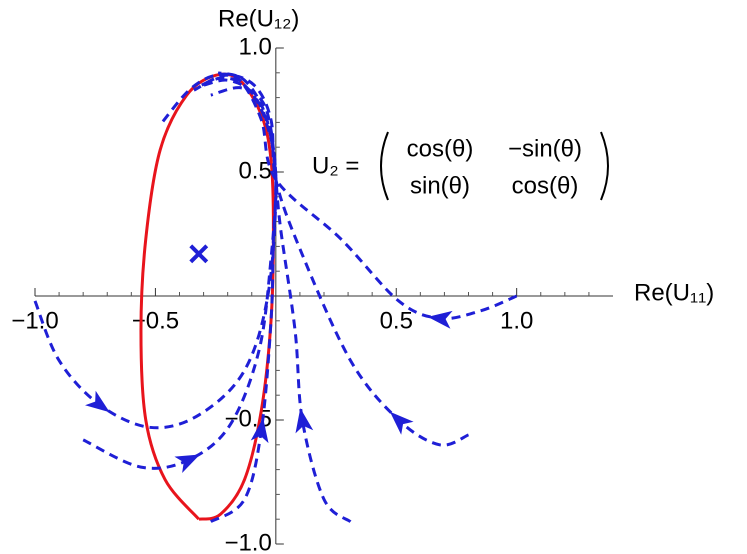 This screenshot has height=554, width=747. I want to click on y-axis-label: Re(U₁₂), so click(258, 18).